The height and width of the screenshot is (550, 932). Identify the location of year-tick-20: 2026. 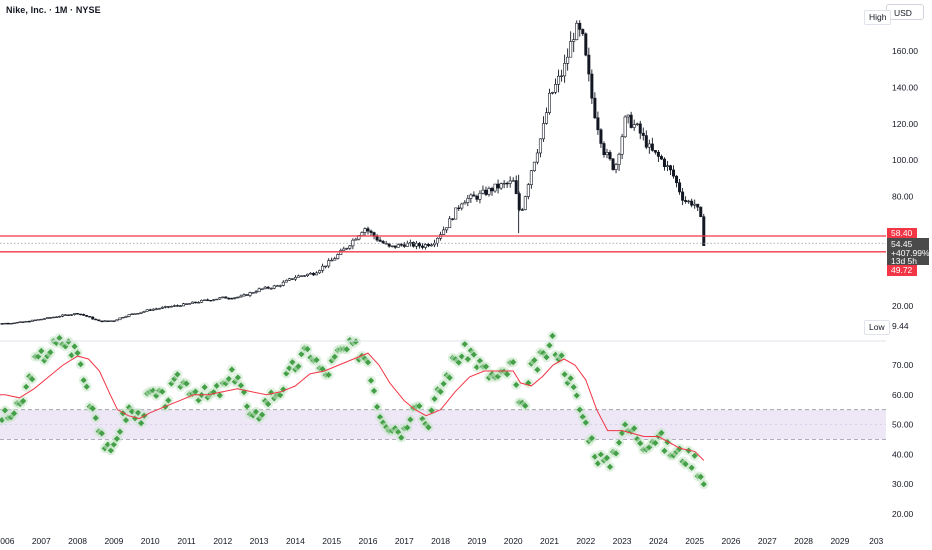
(731, 541).